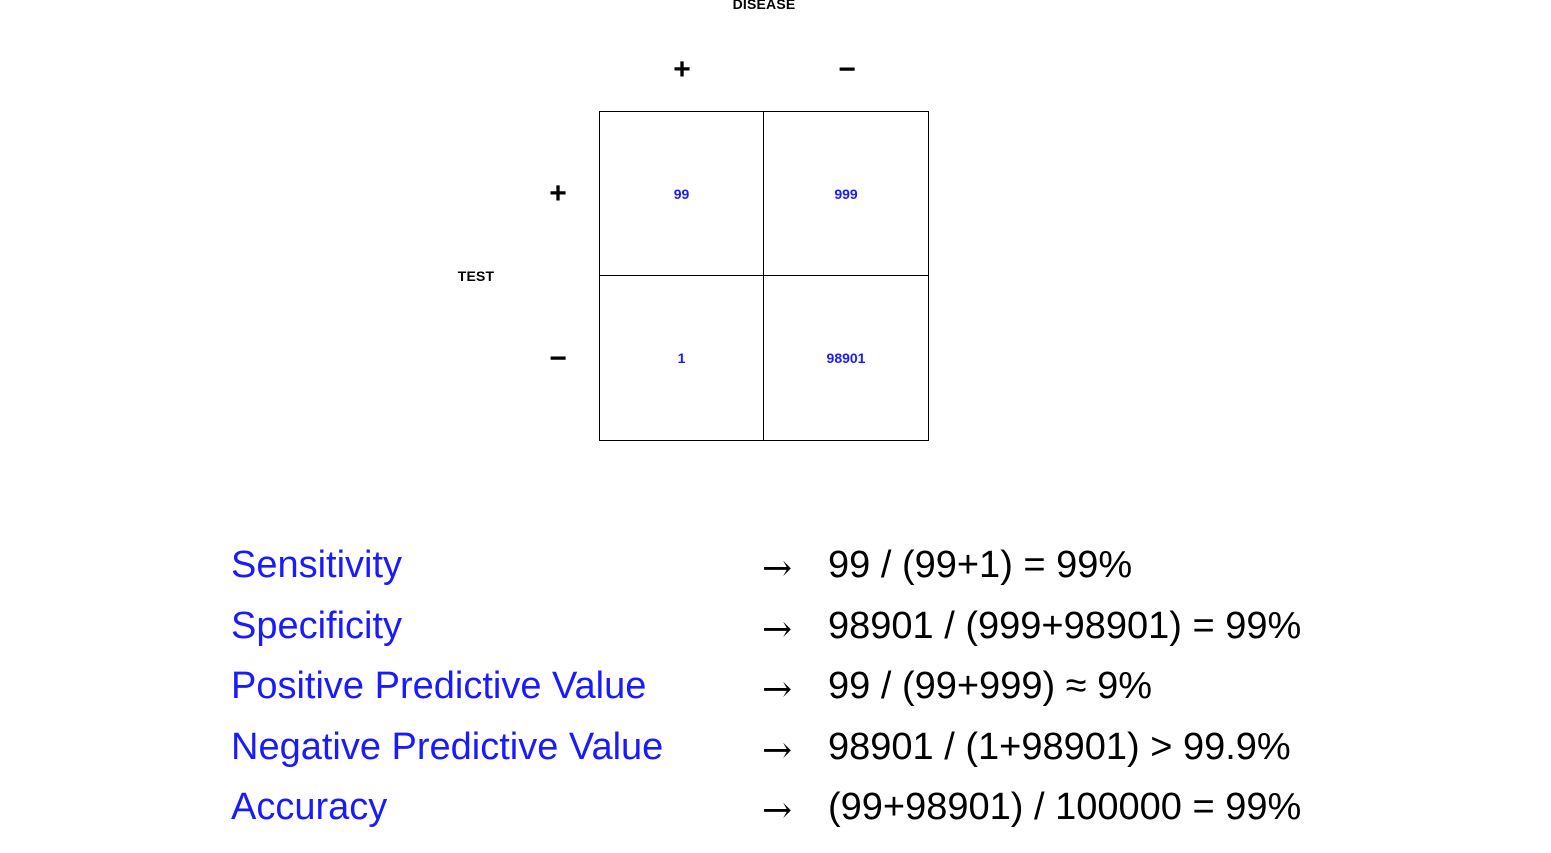 The width and height of the screenshot is (1551, 853). What do you see at coordinates (309, 807) in the screenshot?
I see `metric-label-accuracy: Accuracy` at bounding box center [309, 807].